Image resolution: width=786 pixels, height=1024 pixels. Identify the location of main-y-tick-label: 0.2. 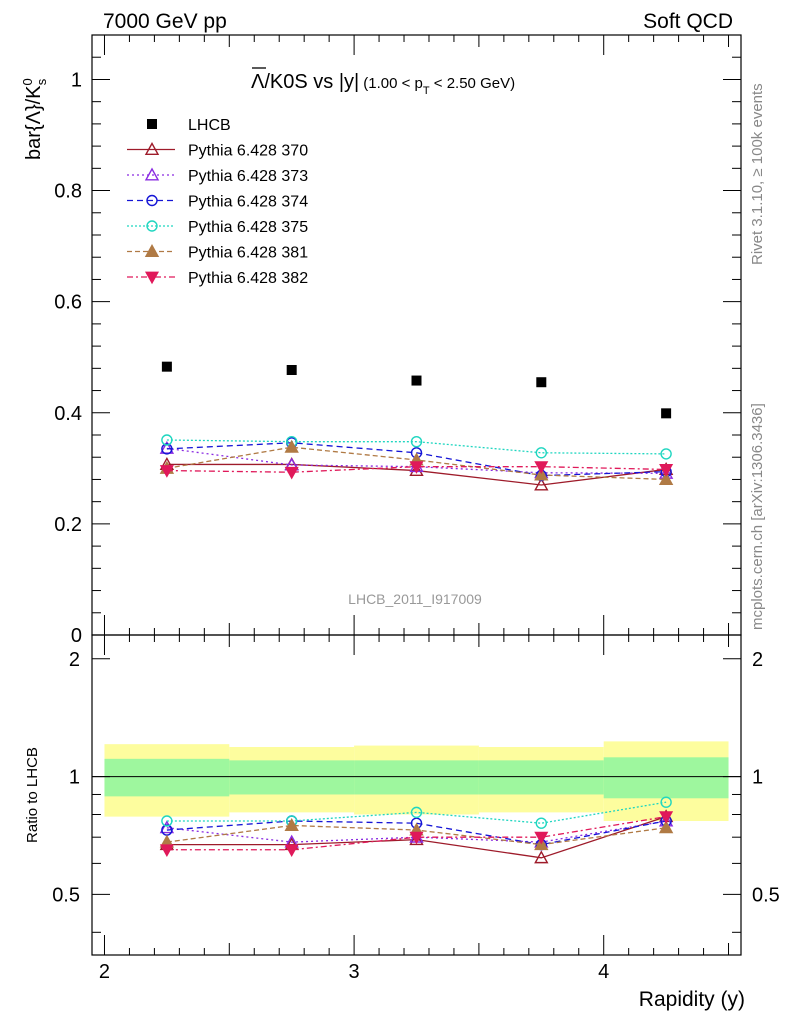
(68, 525).